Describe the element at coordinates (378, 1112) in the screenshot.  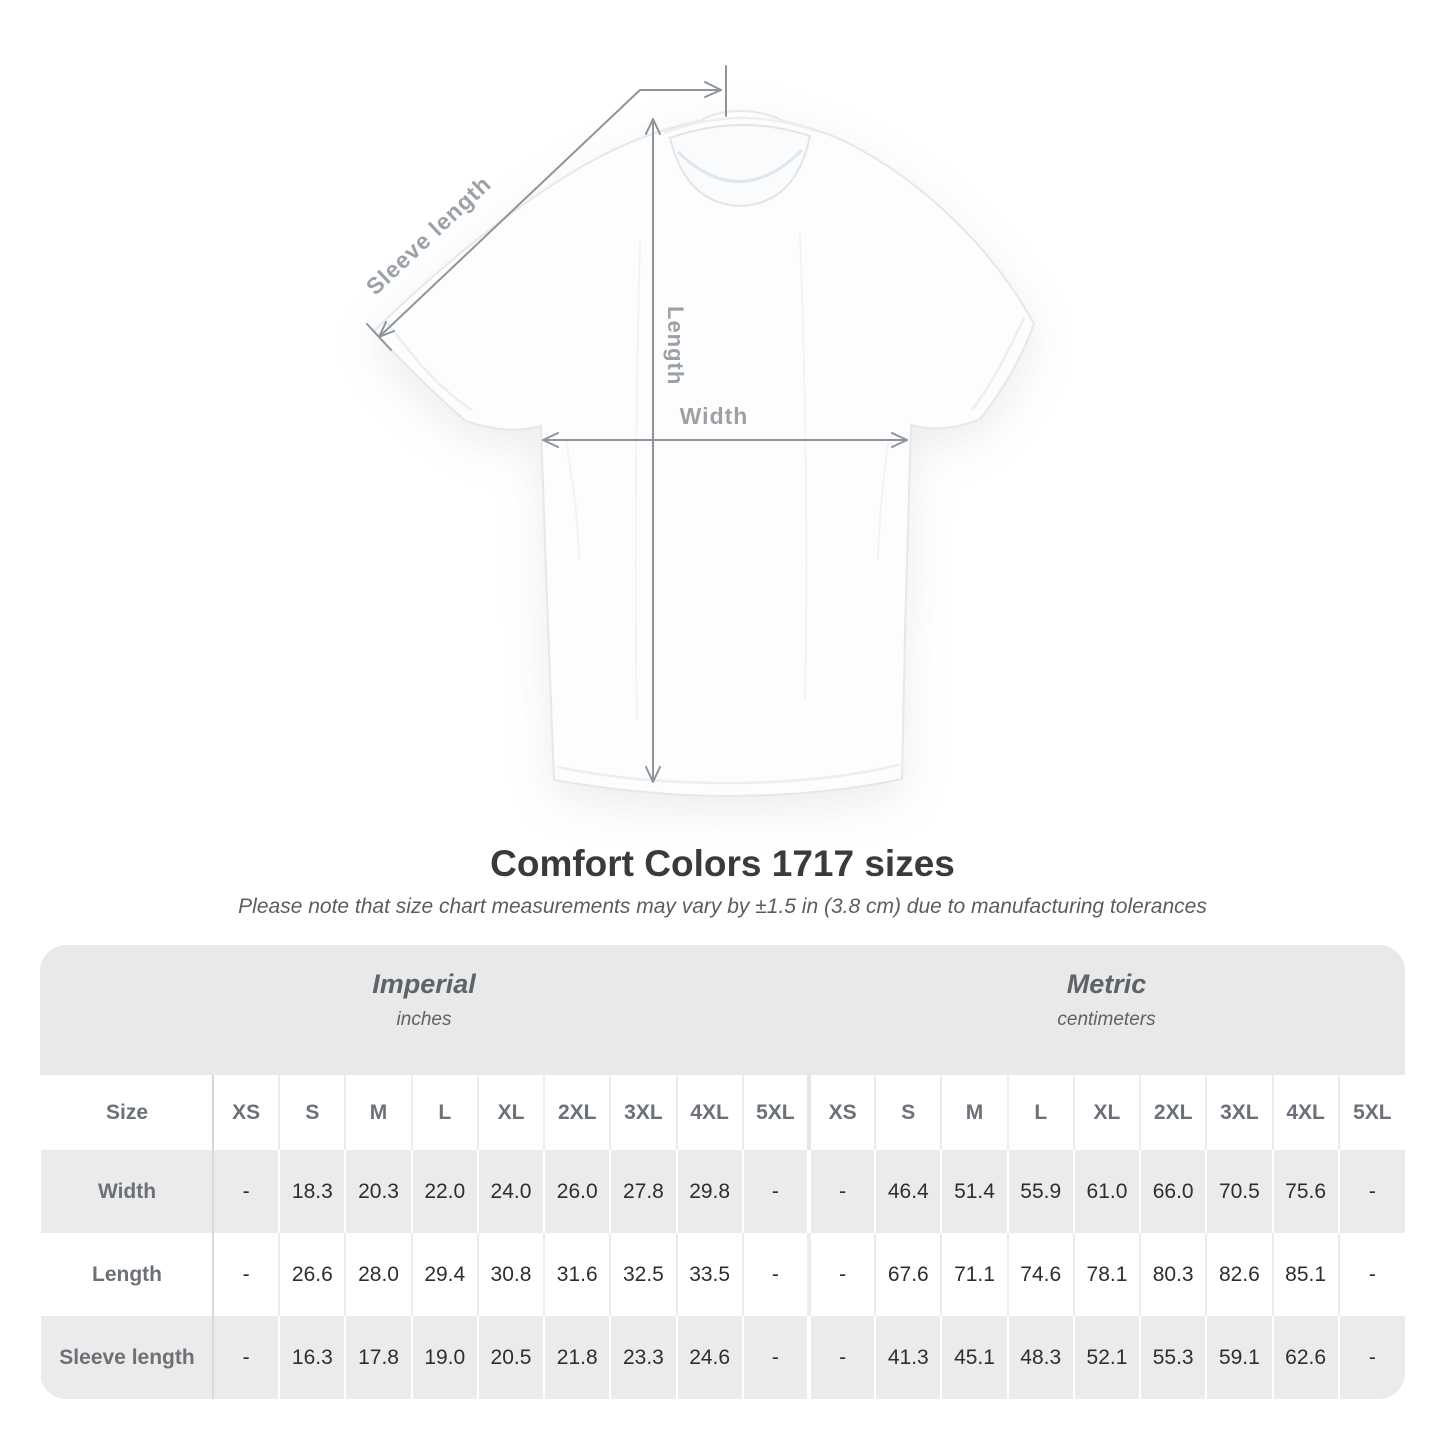
I see `size-header-imperial-m: M` at that location.